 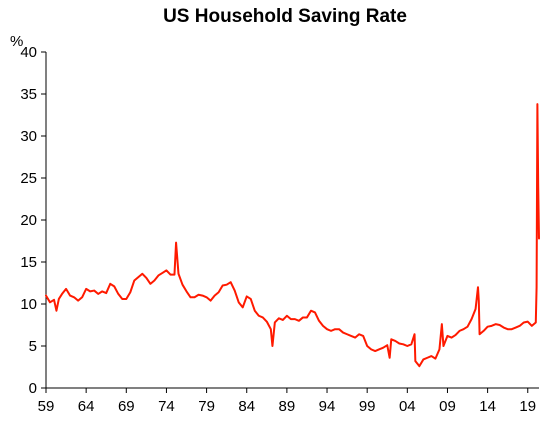 What do you see at coordinates (28, 304) in the screenshot?
I see `y-tick-label: 10` at bounding box center [28, 304].